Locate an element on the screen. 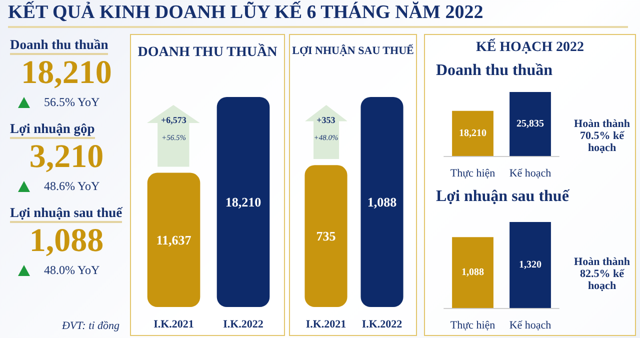  text: 48.0% YoY is located at coordinates (72, 270).